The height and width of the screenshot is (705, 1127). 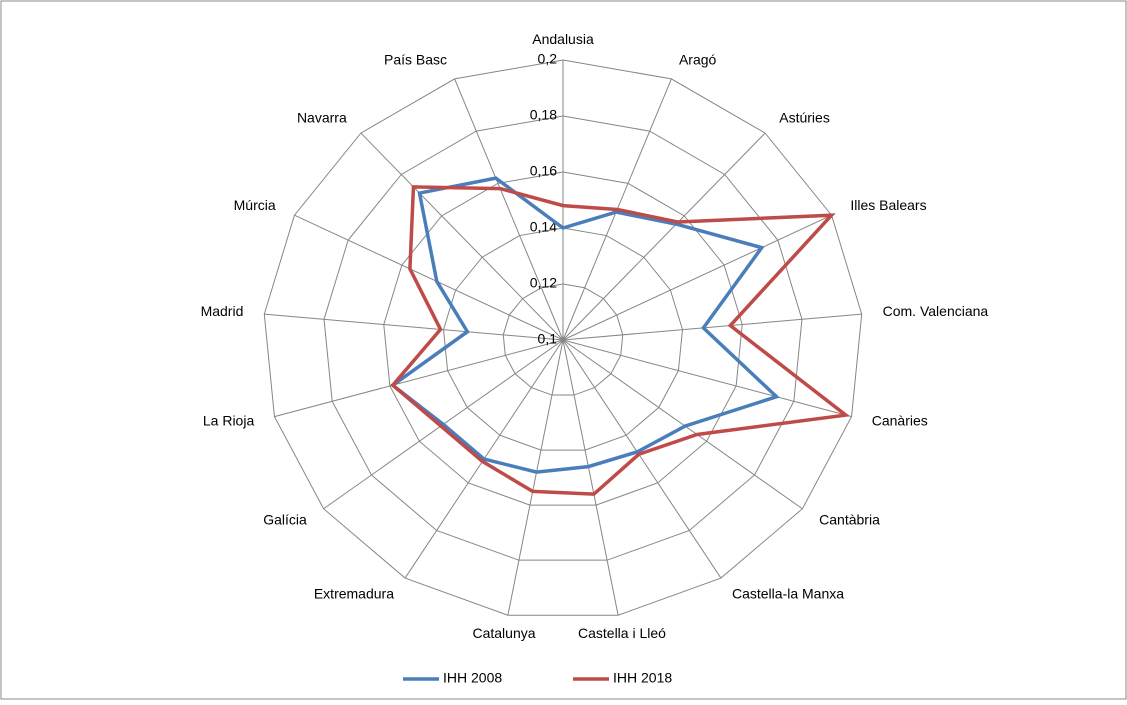 What do you see at coordinates (354, 593) in the screenshot?
I see `category-label: Extremadura` at bounding box center [354, 593].